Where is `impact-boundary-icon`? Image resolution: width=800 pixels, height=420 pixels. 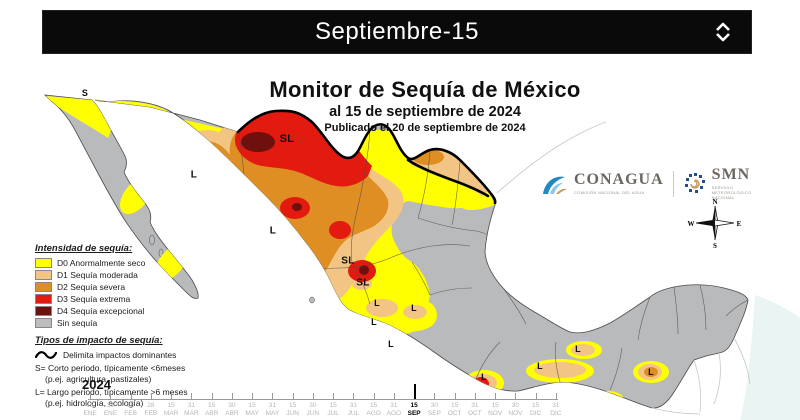 impact-boundary-icon is located at coordinates (46, 355).